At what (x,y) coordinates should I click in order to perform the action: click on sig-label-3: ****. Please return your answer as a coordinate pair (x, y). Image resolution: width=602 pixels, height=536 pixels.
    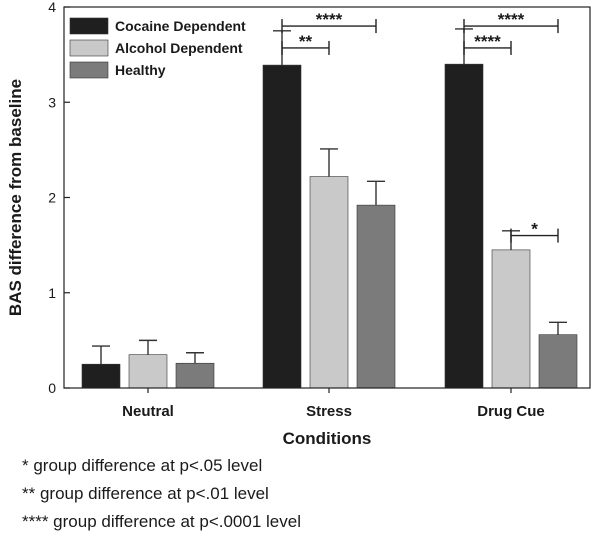
    Looking at the image, I should click on (487, 41).